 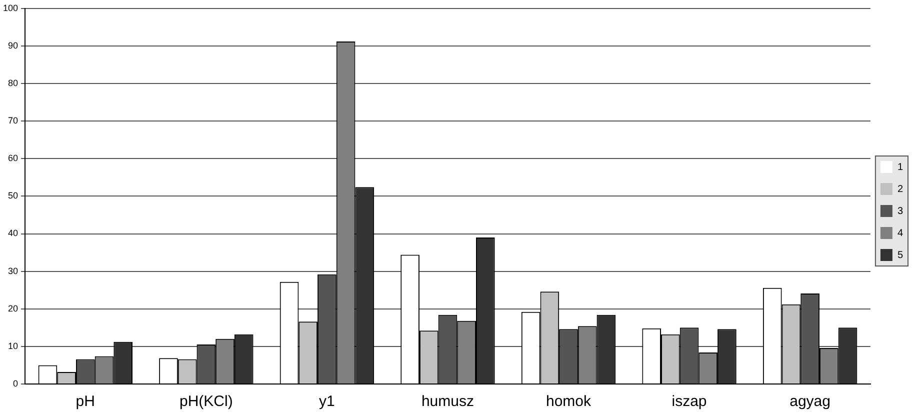 What do you see at coordinates (810, 401) in the screenshot?
I see `x-tick-label: agyag` at bounding box center [810, 401].